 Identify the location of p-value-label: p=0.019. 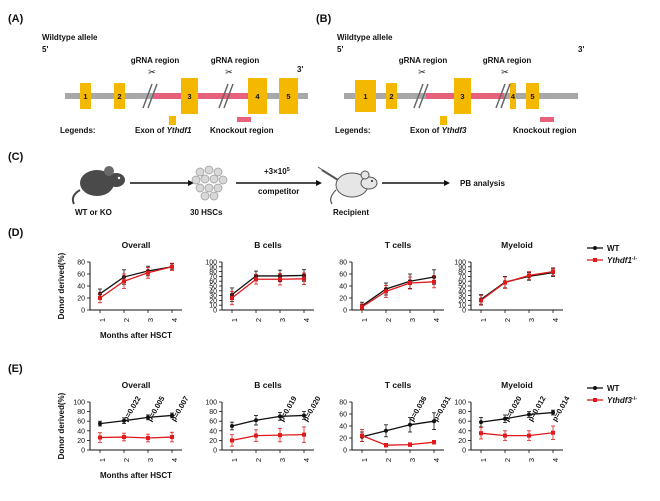
(288, 408).